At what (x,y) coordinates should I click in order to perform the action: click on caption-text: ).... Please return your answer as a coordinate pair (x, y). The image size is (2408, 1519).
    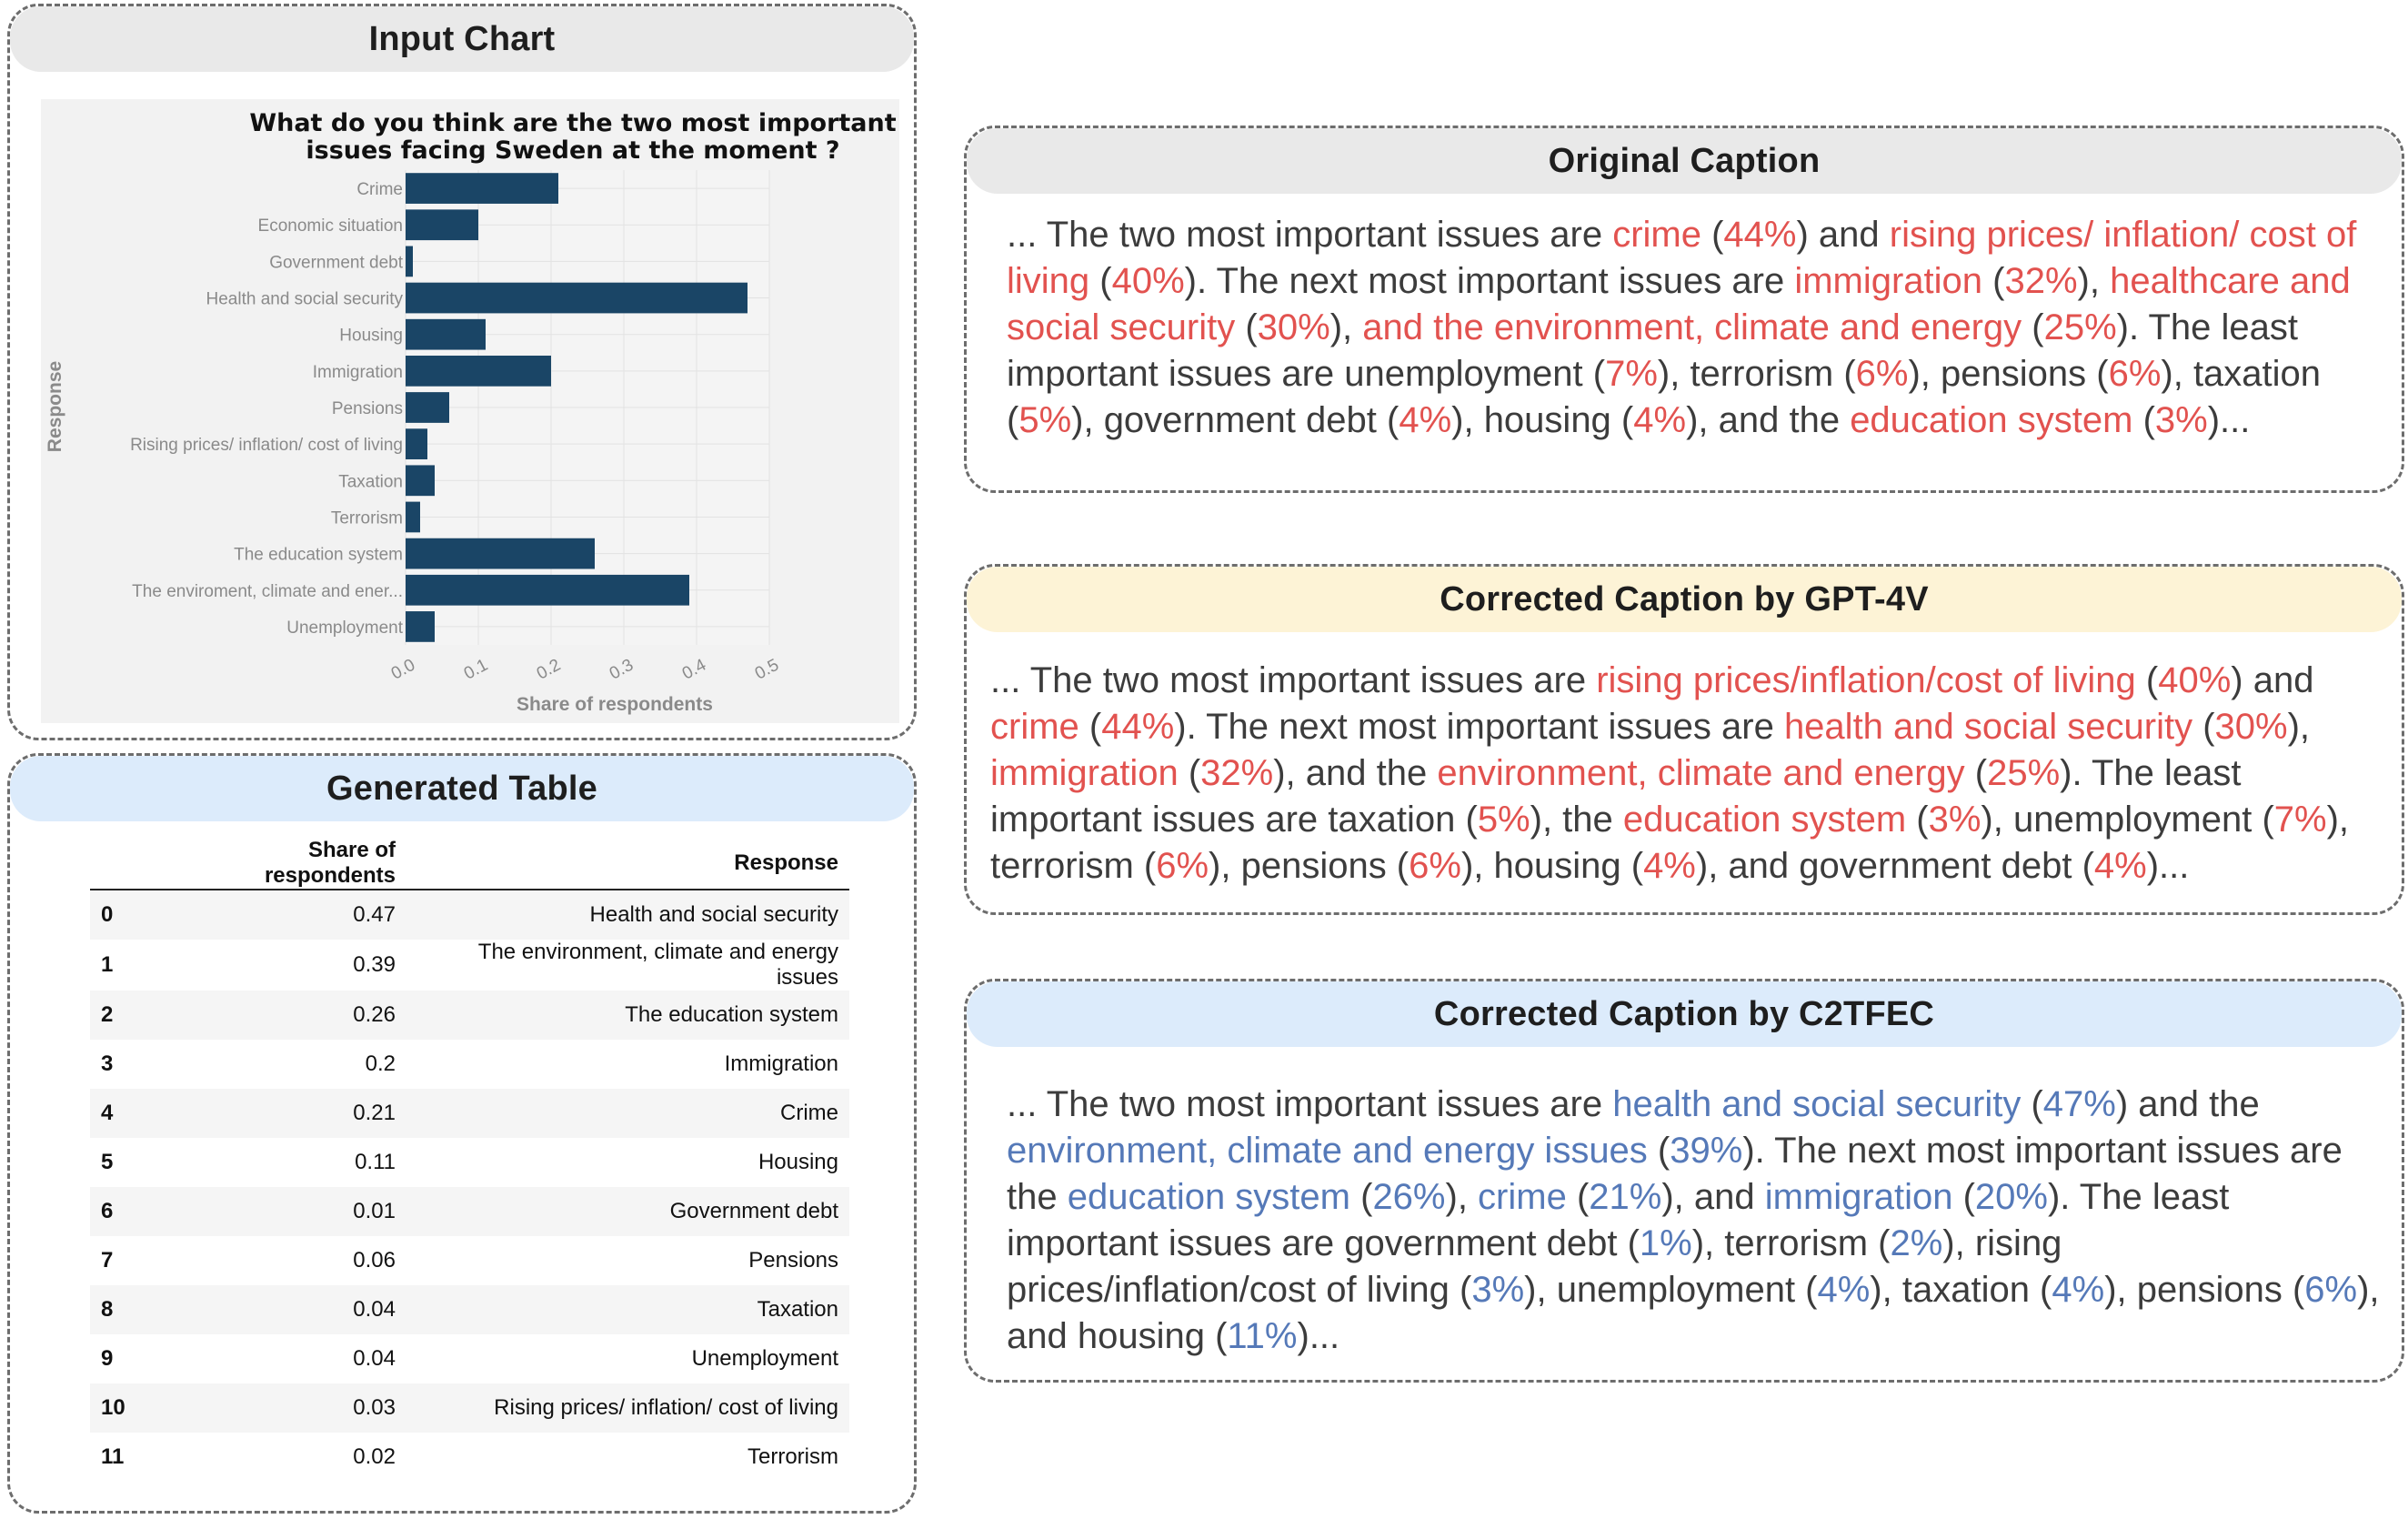
    Looking at the image, I should click on (1318, 1336).